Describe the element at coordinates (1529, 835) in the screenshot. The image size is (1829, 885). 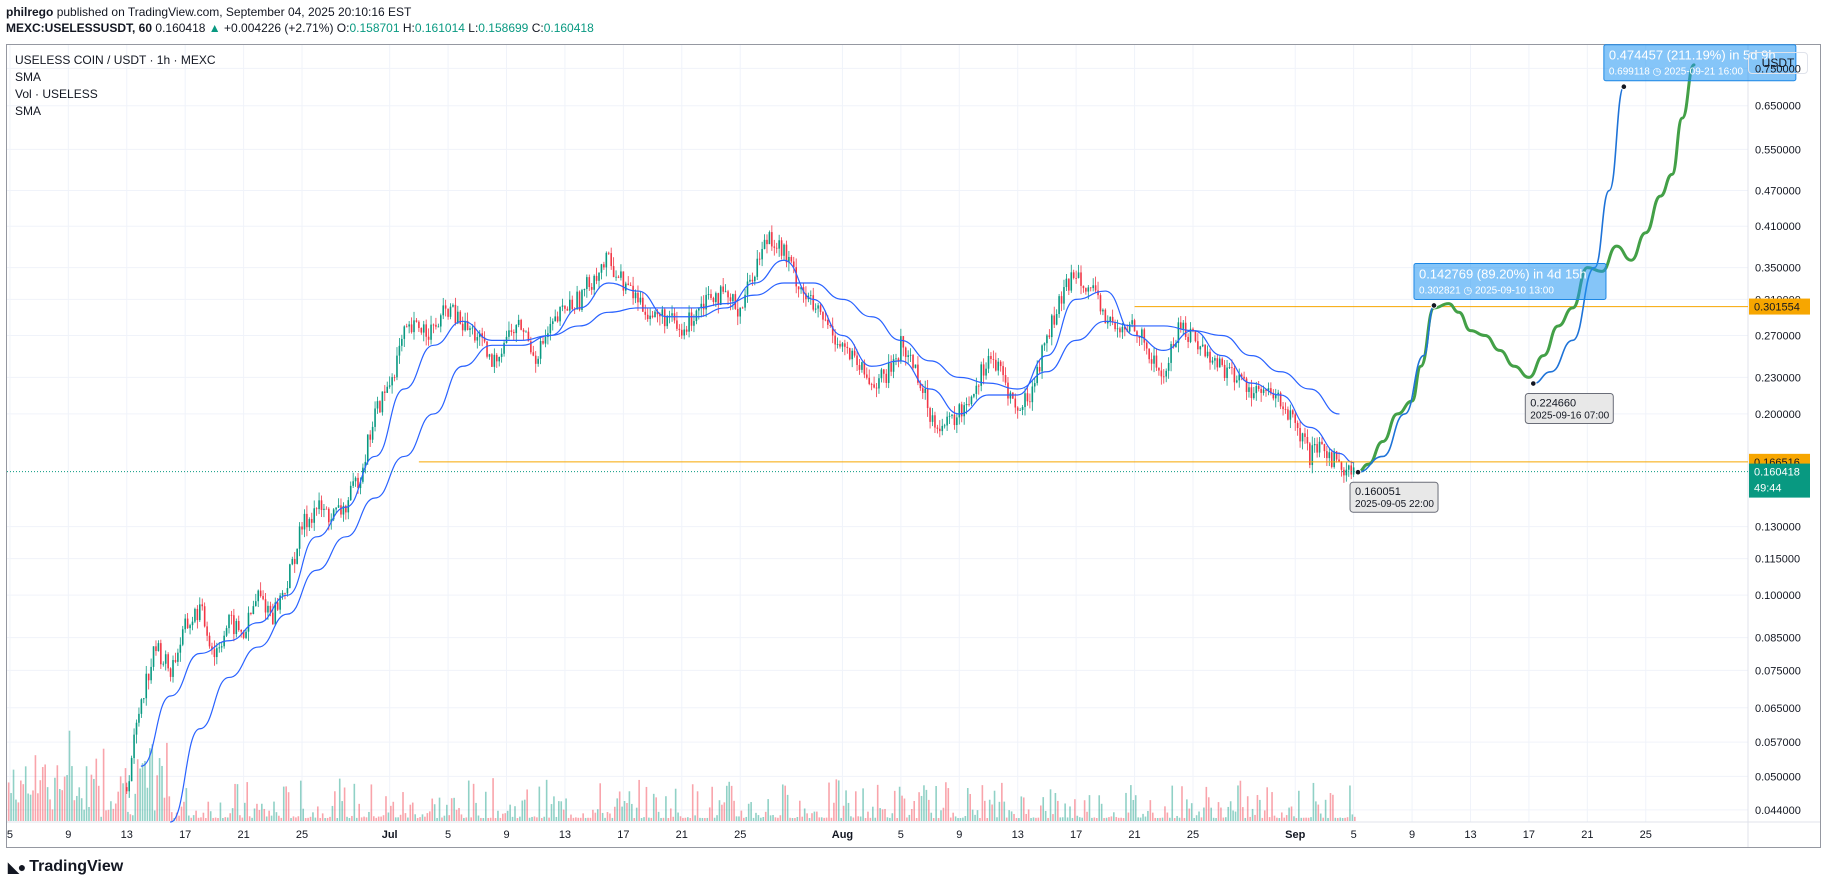
I see `time-tick-label: 17` at that location.